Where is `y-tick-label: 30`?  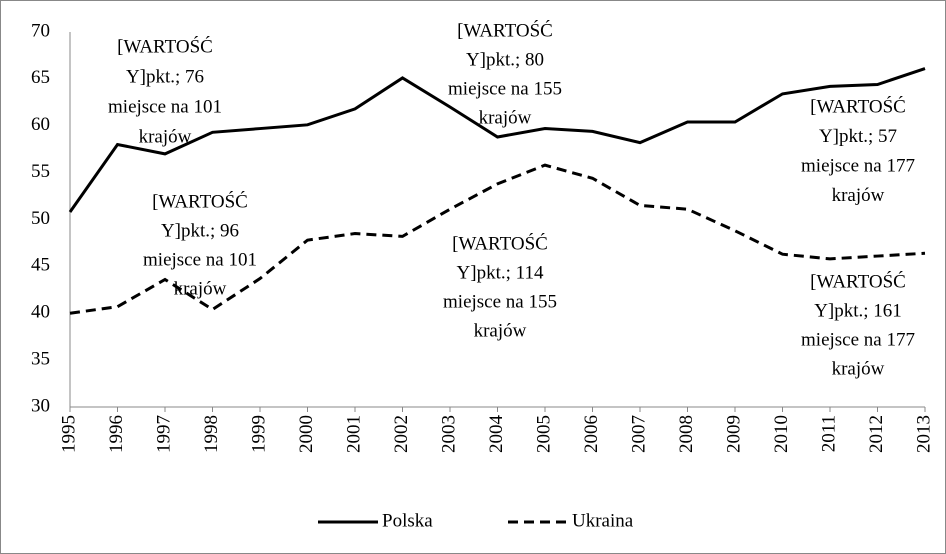
y-tick-label: 30 is located at coordinates (40, 405).